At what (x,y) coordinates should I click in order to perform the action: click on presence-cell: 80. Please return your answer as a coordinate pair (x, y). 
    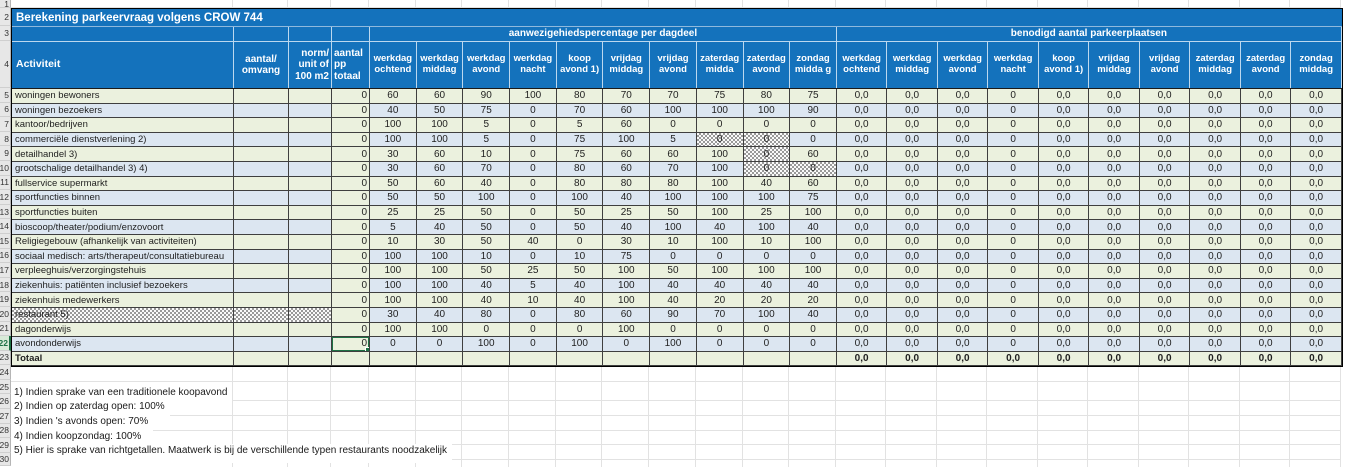
    Looking at the image, I should click on (627, 184).